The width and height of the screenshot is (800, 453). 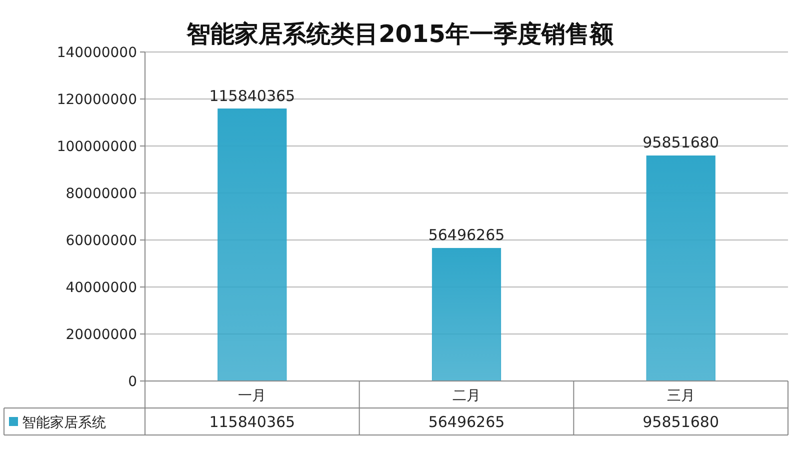 What do you see at coordinates (680, 396) in the screenshot?
I see `x-tick-label: 三月` at bounding box center [680, 396].